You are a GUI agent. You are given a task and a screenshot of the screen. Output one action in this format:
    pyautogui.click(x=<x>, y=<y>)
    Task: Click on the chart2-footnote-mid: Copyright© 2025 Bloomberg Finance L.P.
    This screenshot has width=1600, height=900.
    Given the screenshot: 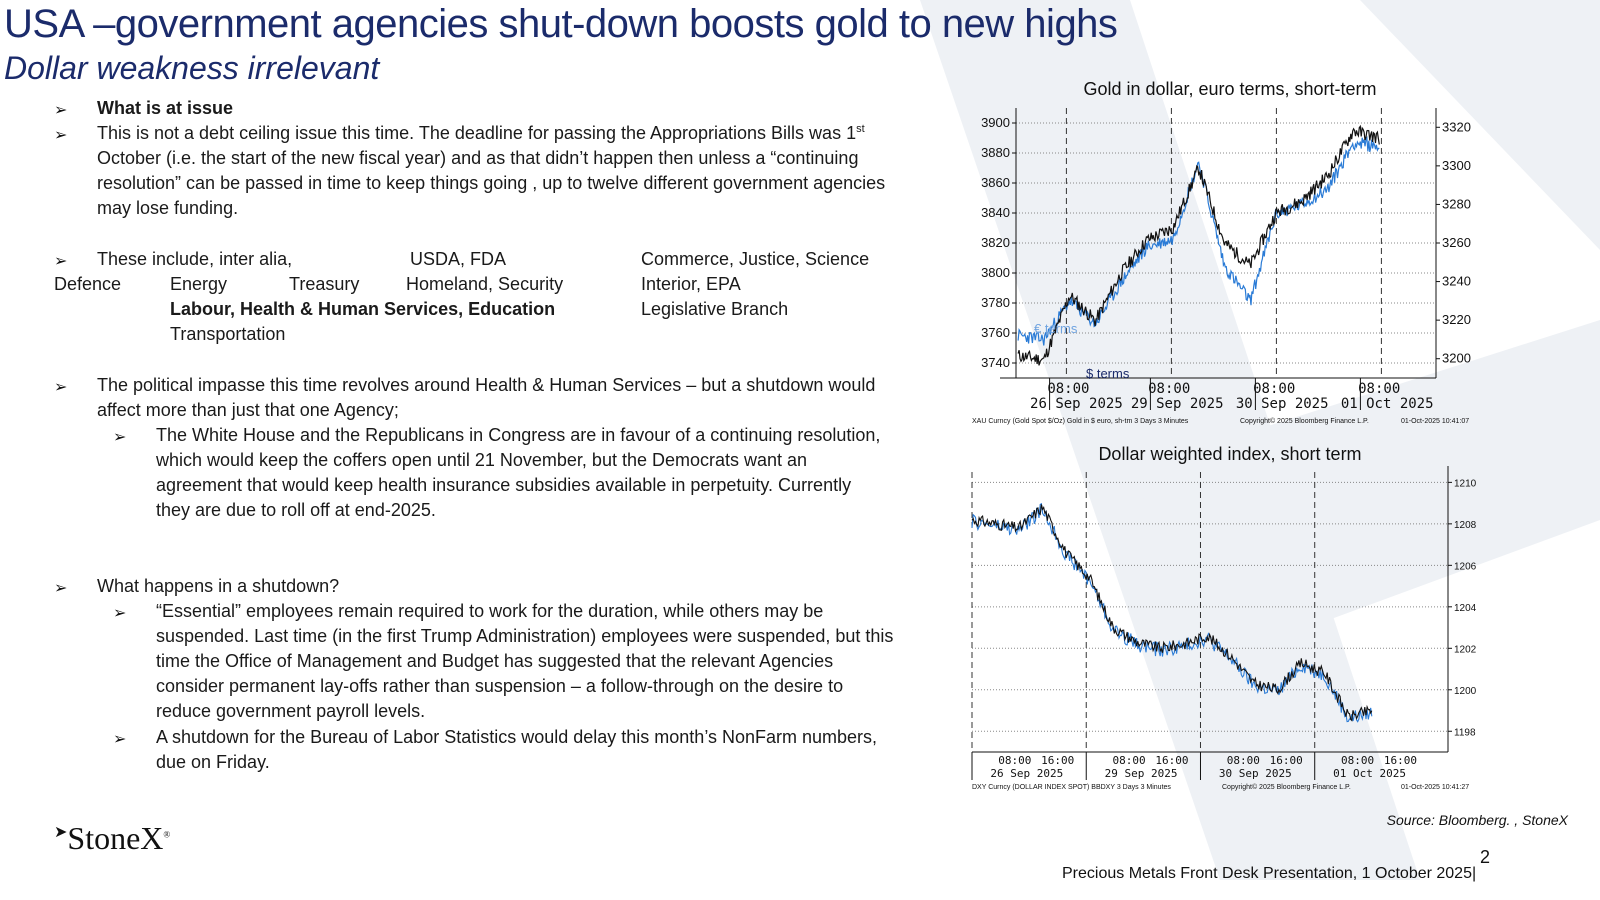 What is the action you would take?
    pyautogui.click(x=1286, y=787)
    